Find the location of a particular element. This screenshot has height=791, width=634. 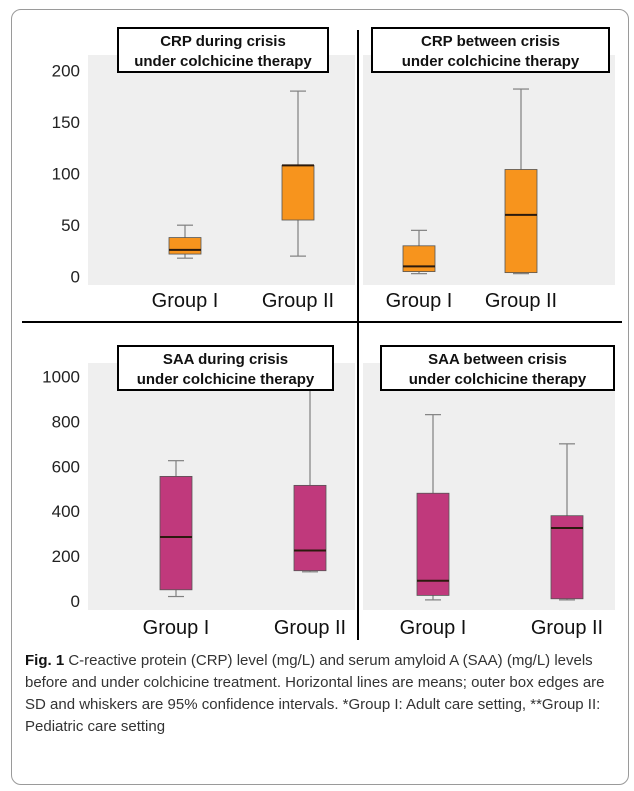

y-tick-label: 800 is located at coordinates (66, 421).